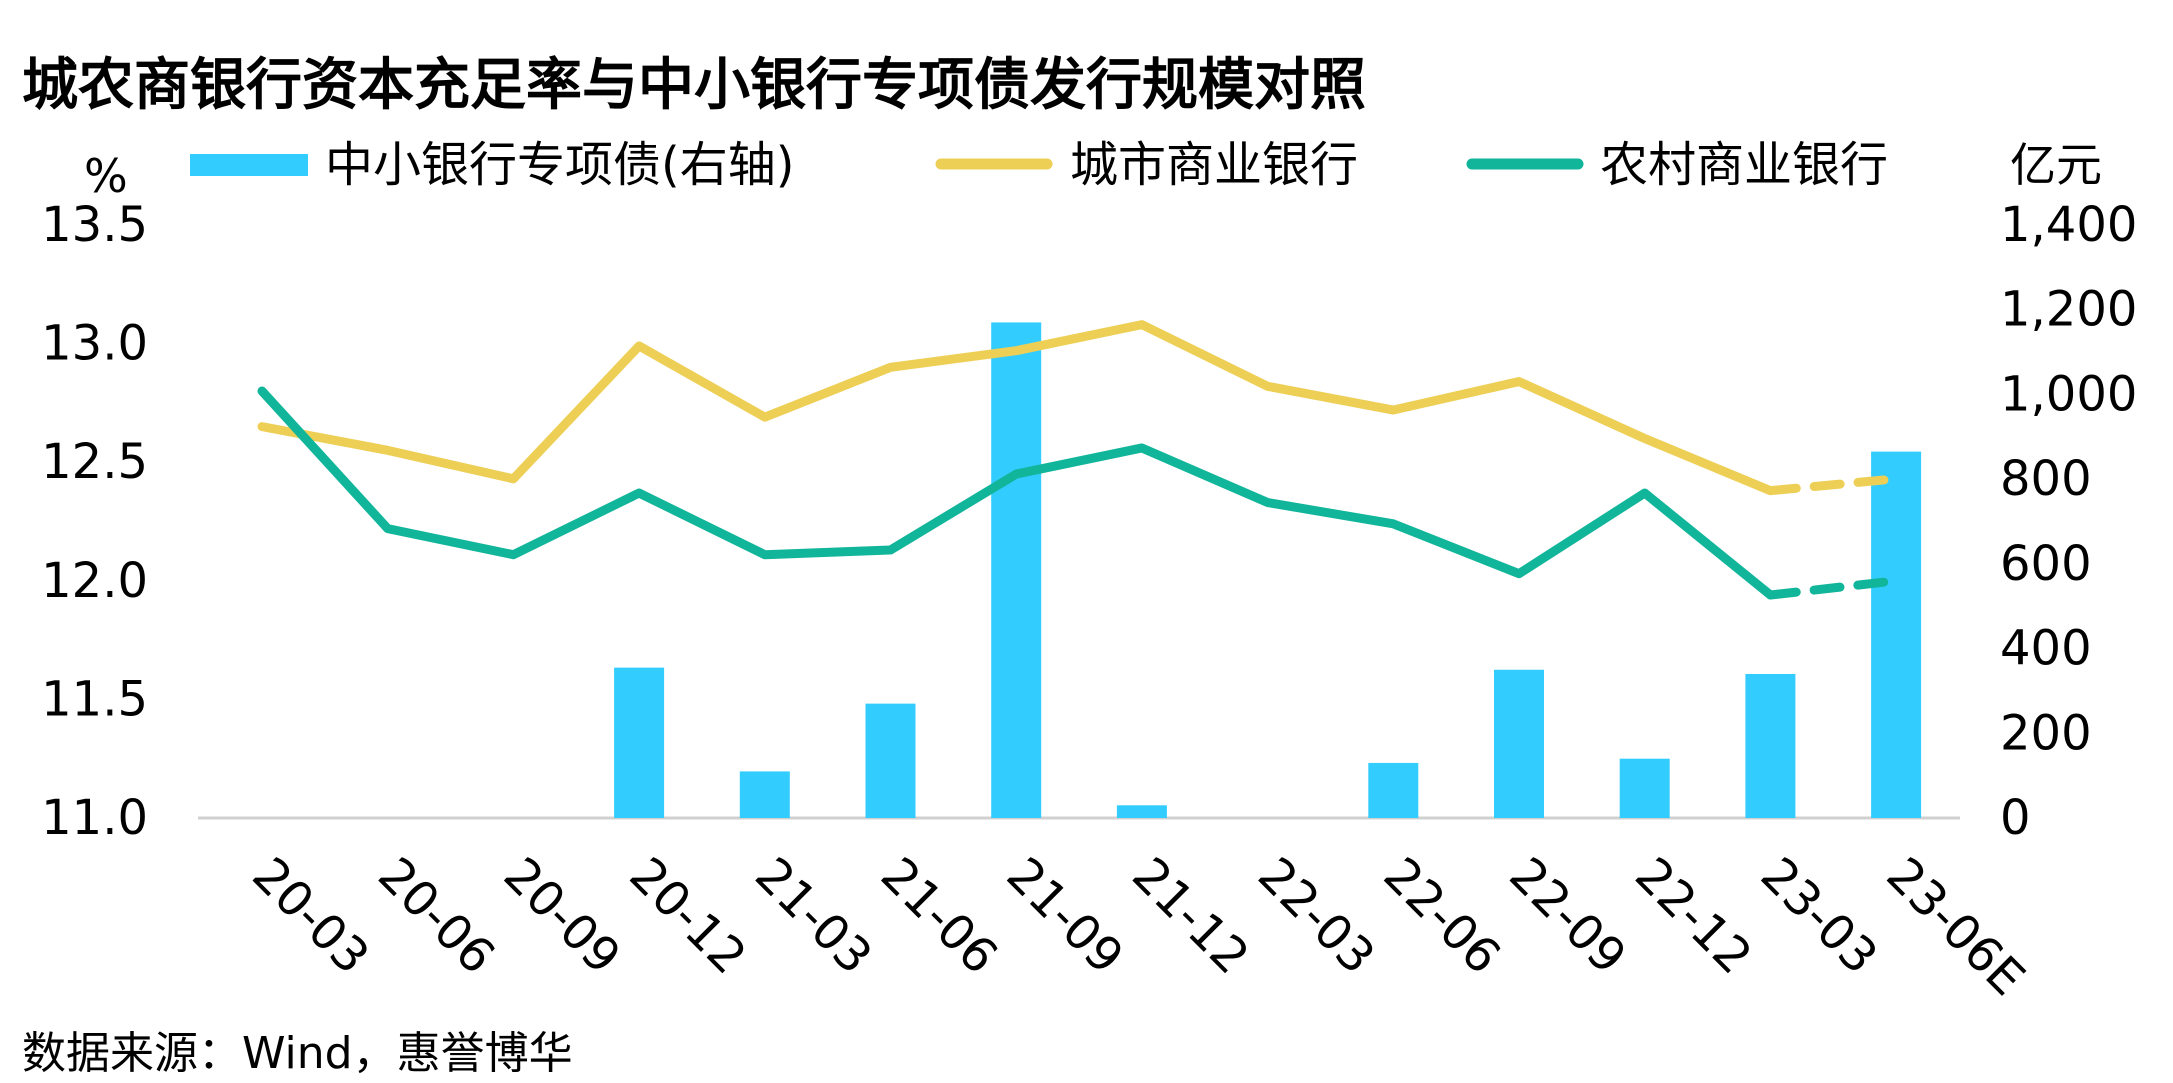 The height and width of the screenshot is (1083, 2173). Describe the element at coordinates (688, 916) in the screenshot. I see `x-tick-label: 20-12` at that location.